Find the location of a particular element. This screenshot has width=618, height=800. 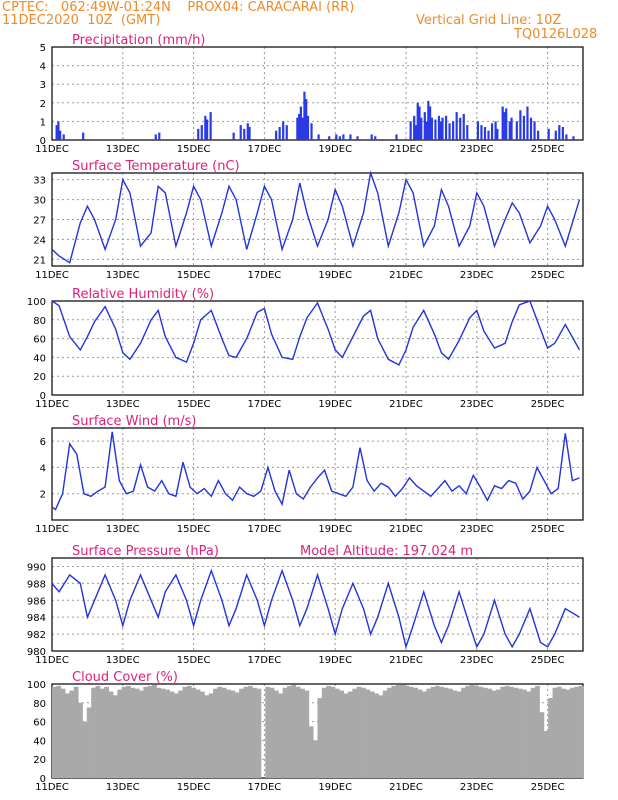

x-tick-label: 17DEC is located at coordinates (265, 660).